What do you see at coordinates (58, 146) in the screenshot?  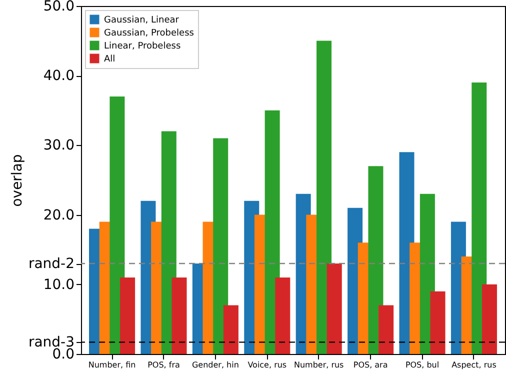 I see `y-tick-label: 30.0` at bounding box center [58, 146].